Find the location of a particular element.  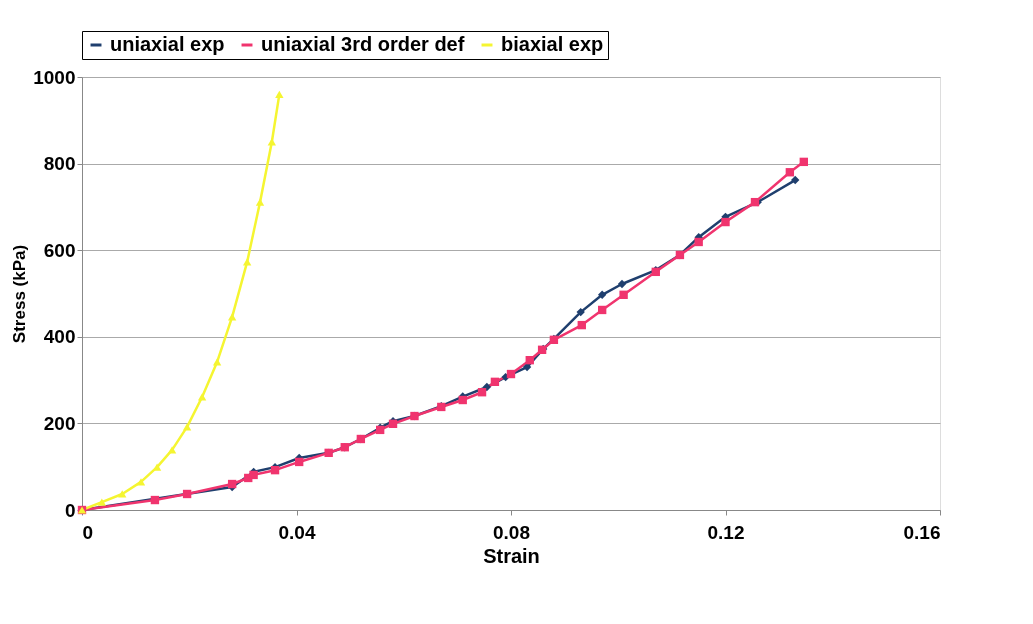

legend-label: biaxial exp is located at coordinates (552, 44).